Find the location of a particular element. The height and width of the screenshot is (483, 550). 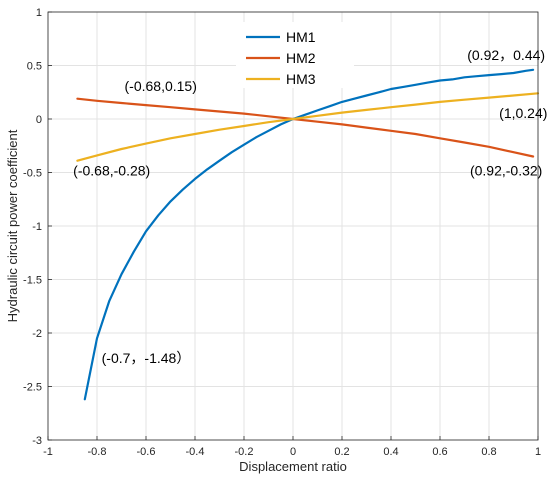

series-line-hm3 is located at coordinates (308, 127).